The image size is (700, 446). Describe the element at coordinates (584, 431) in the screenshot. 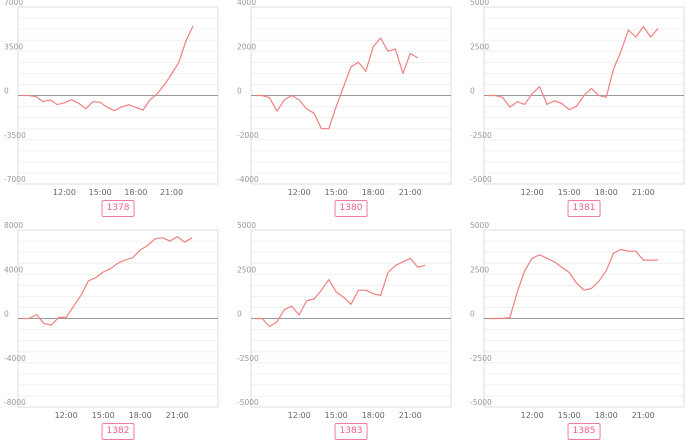

I see `chart-id-badge: 1385` at that location.